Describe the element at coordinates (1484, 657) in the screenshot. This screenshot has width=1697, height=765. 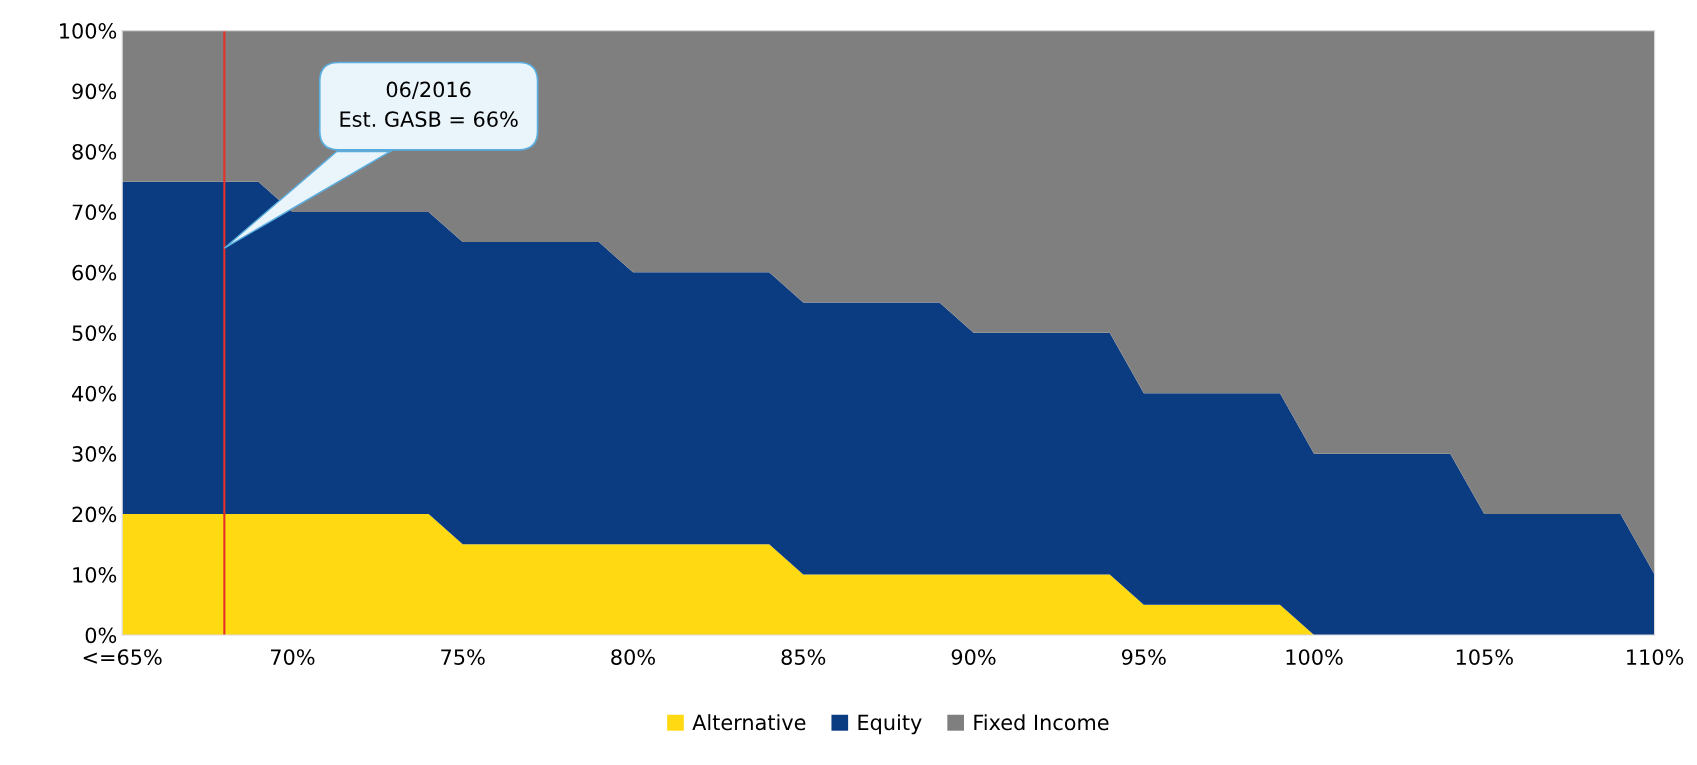
I see `x-tick-label: 105%` at that location.